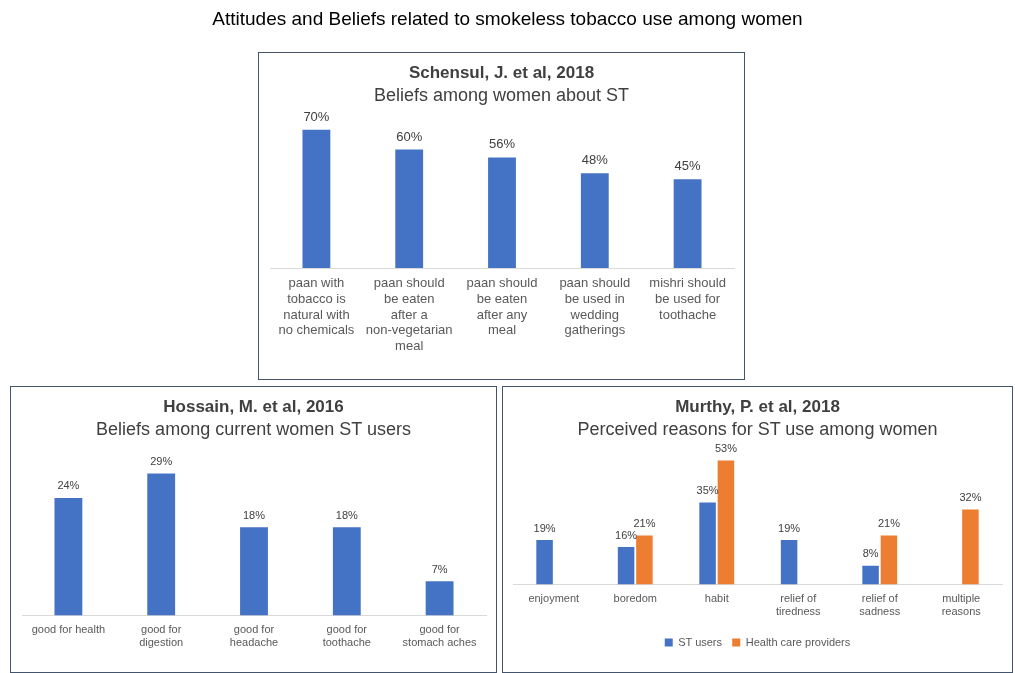 This screenshot has width=1015, height=673. I want to click on data-label: 24%, so click(68, 485).